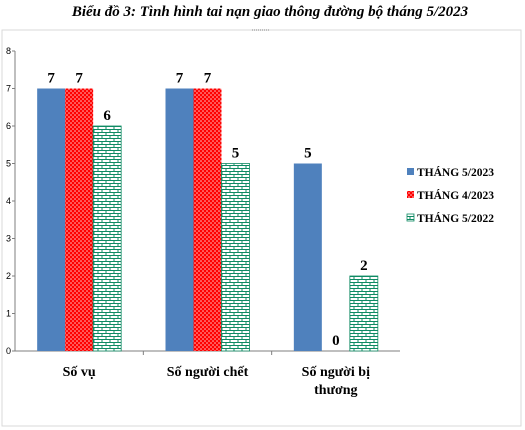 The width and height of the screenshot is (525, 430). I want to click on legend-label-1: THÁNG 4/2023, so click(455, 195).